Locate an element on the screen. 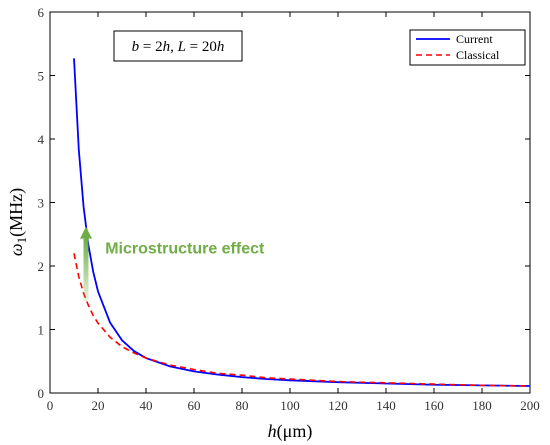  x-tick-label: 120 is located at coordinates (338, 405).